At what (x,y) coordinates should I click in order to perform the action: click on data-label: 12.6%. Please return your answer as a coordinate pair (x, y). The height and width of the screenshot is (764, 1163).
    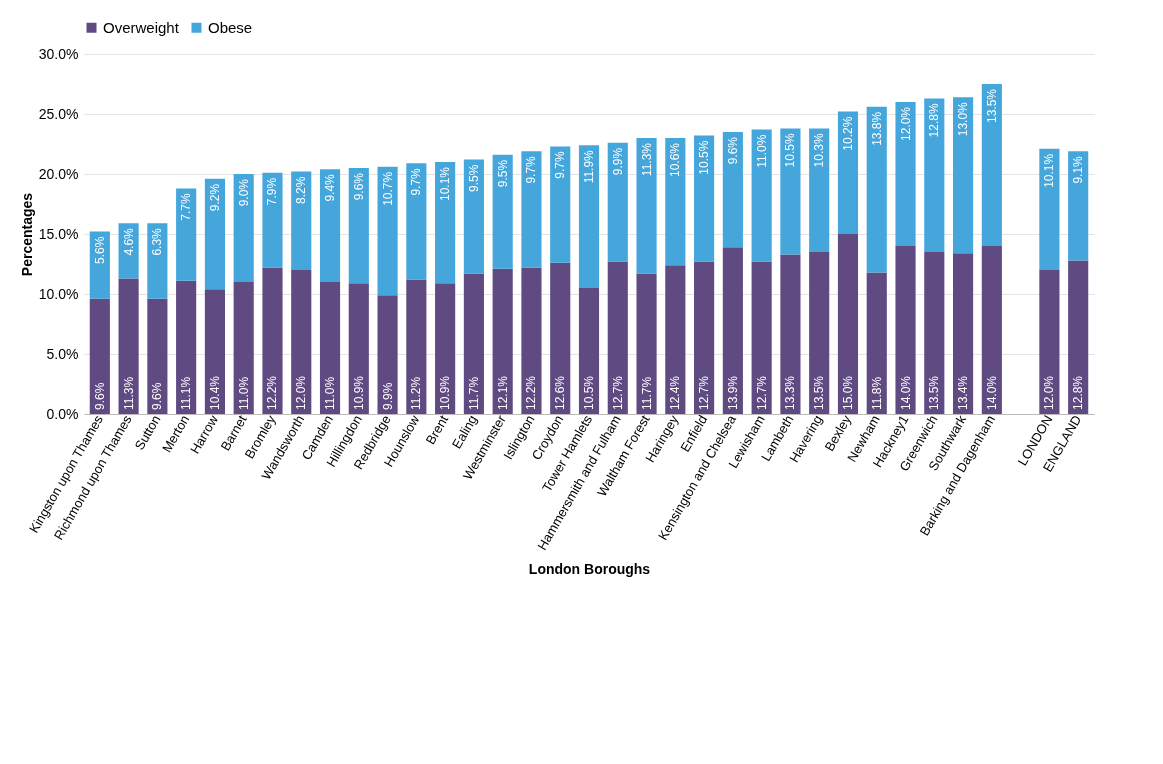
    Looking at the image, I should click on (560, 392).